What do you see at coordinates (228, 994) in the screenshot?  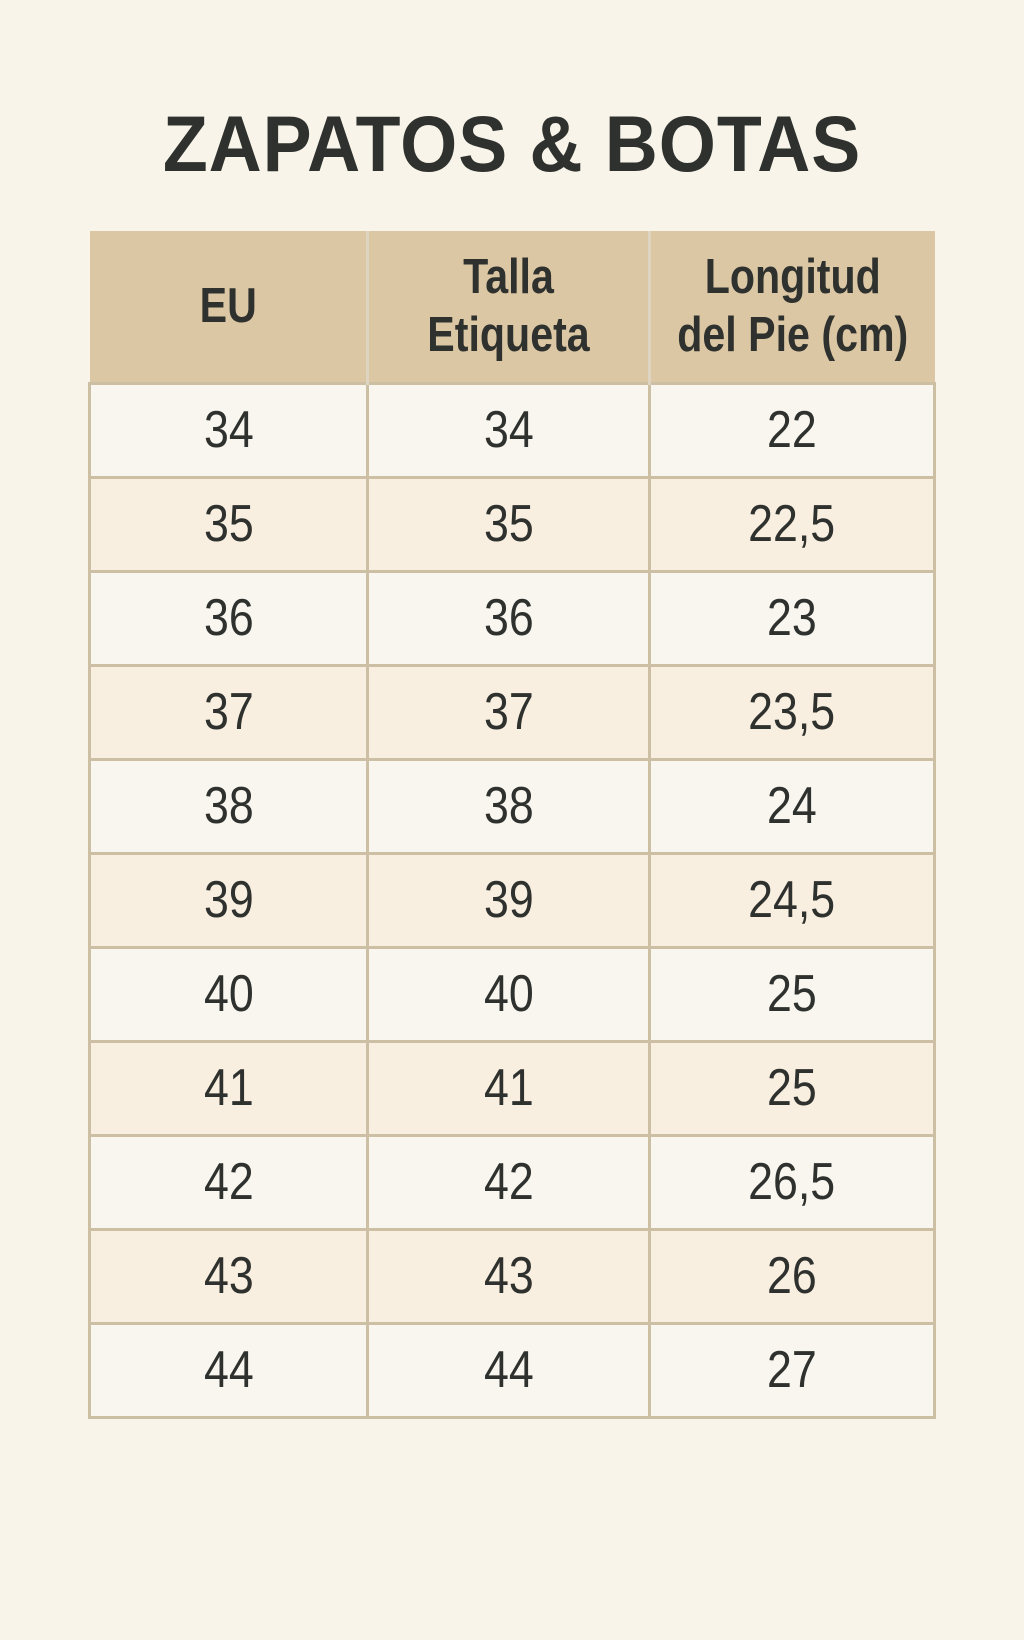 I see `table-cell-eu: 40` at bounding box center [228, 994].